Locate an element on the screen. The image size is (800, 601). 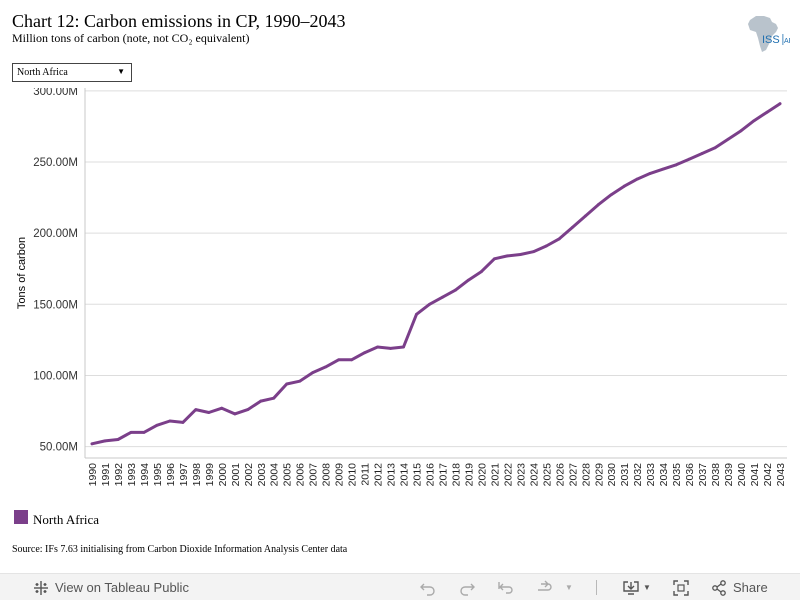
download-button: ▼ is located at coordinates (636, 587).